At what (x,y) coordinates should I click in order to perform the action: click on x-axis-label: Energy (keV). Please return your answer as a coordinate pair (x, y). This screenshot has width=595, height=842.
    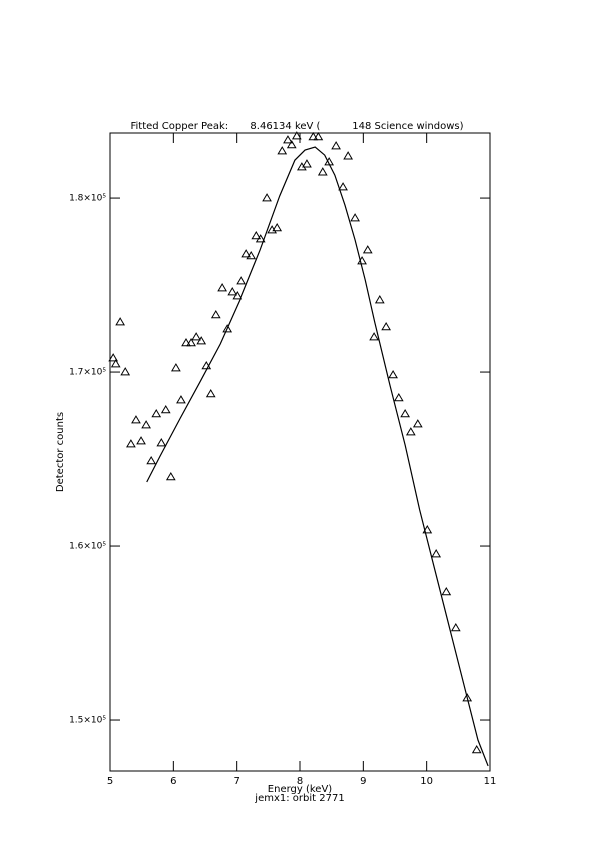
    Looking at the image, I should click on (300, 789).